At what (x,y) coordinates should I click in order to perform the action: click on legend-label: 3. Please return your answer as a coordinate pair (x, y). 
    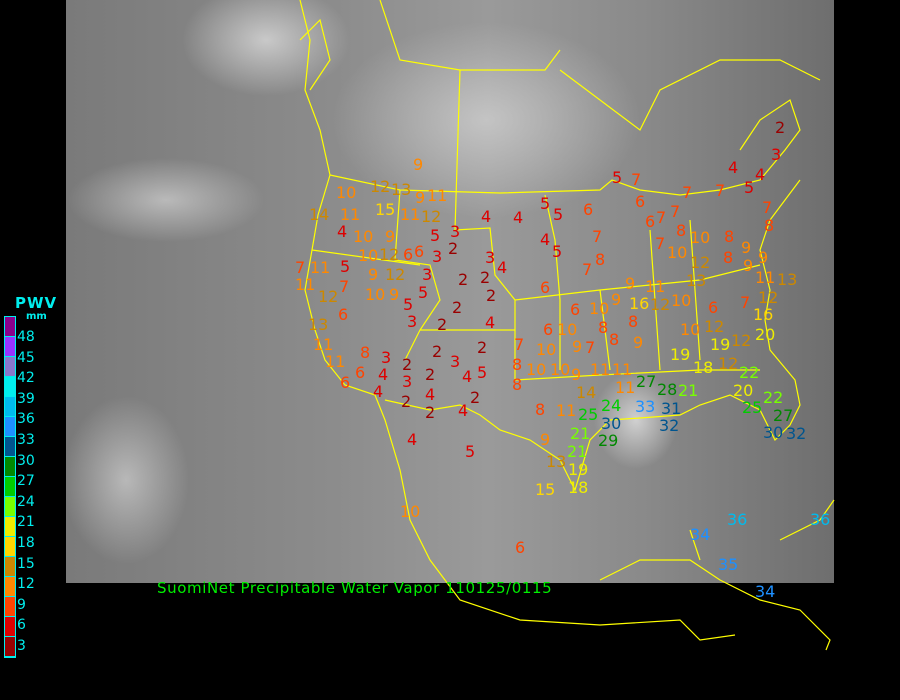
    Looking at the image, I should click on (21, 646).